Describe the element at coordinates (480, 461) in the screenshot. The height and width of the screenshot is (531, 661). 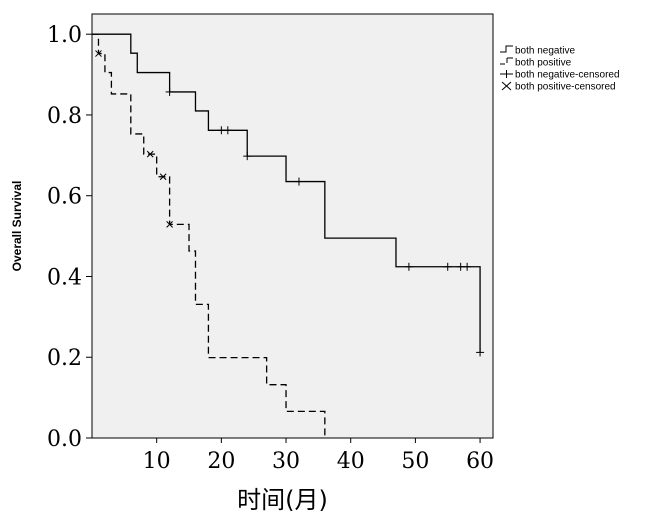
I see `x-tick-label: 60` at that location.